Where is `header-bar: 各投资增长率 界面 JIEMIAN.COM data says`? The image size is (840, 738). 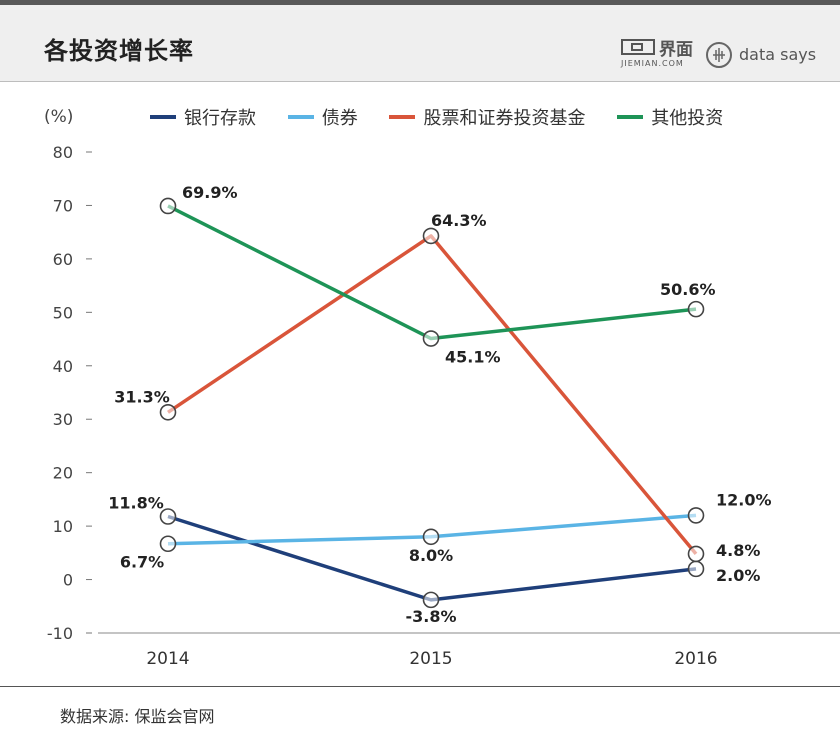 header-bar: 各投资增长率 界面 JIEMIAN.COM data says is located at coordinates (420, 43).